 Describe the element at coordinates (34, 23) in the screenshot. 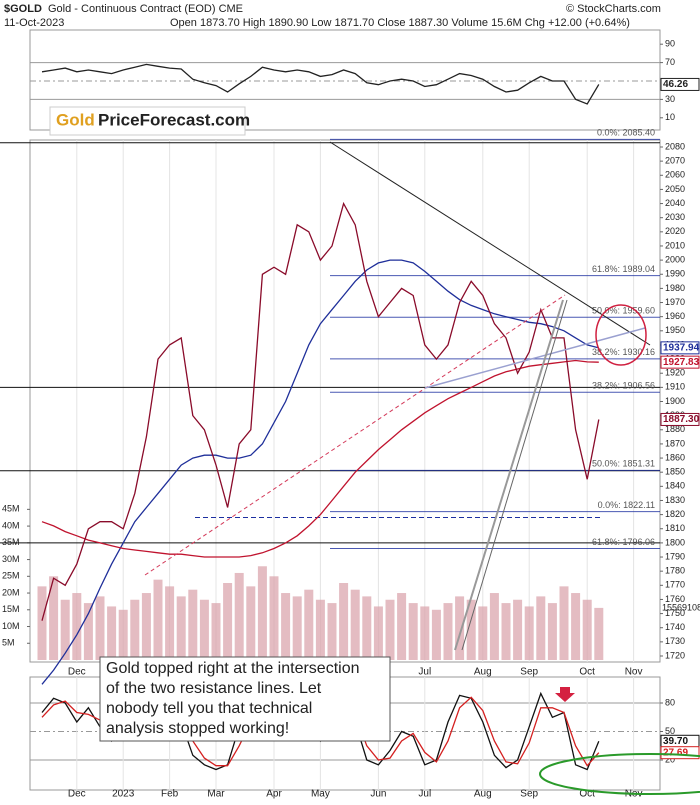

I see `date: 11-Oct-2023` at that location.